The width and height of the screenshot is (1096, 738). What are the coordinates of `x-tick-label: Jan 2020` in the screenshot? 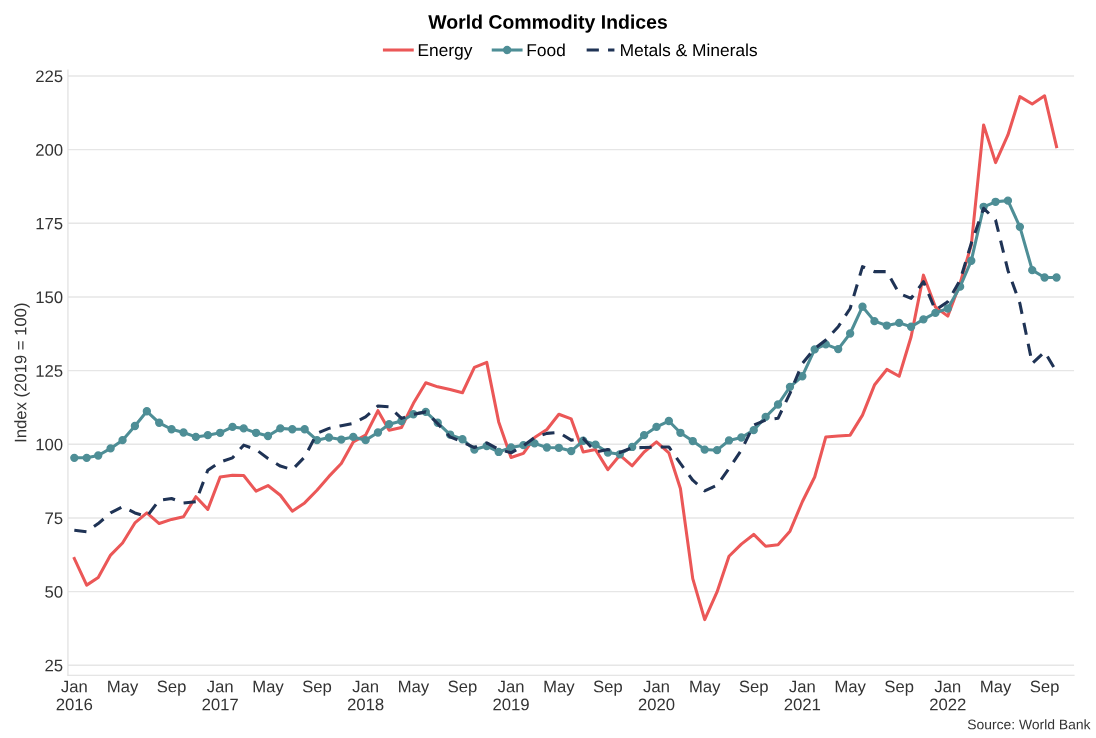 It's located at (656, 695).